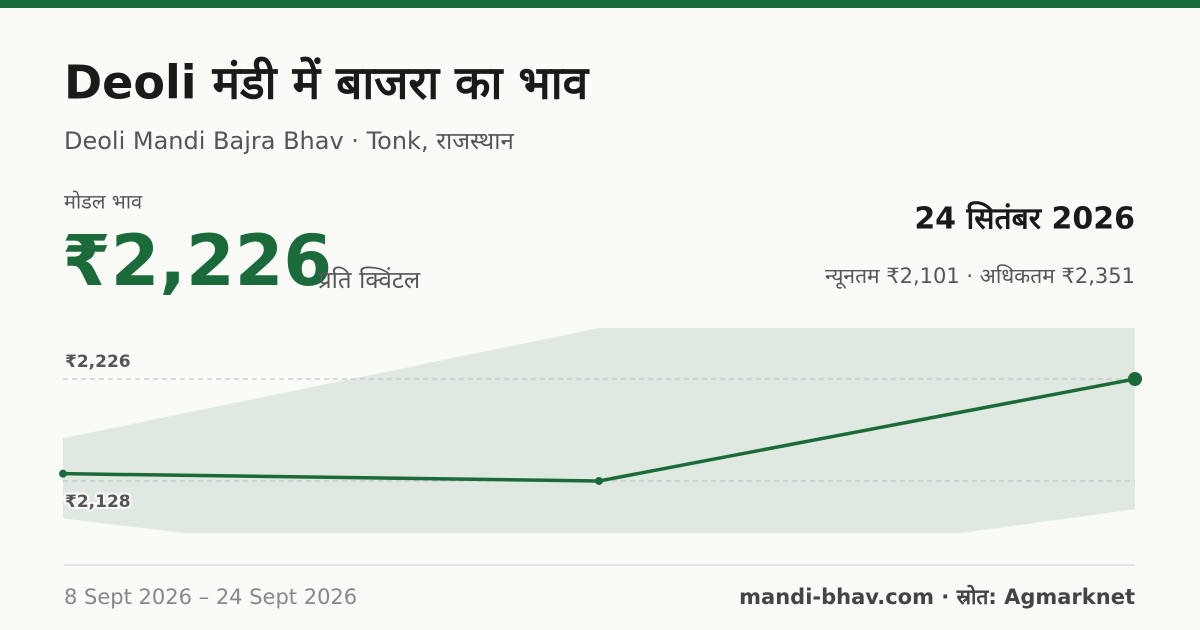 This screenshot has width=1200, height=630. Describe the element at coordinates (600, 4) in the screenshot. I see `top-bar` at that location.